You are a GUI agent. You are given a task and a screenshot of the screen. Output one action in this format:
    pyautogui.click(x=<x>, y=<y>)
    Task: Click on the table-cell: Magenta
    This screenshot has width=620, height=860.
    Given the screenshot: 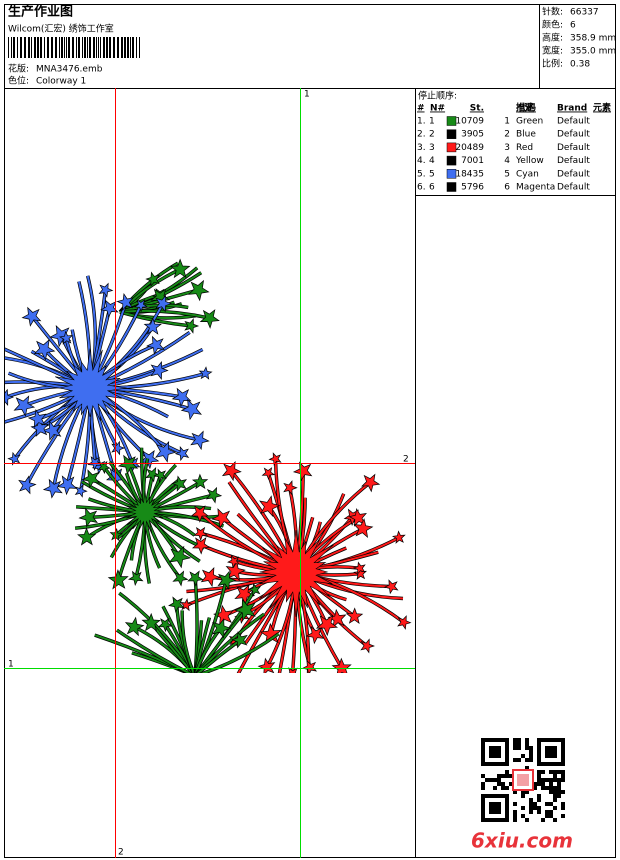 What is the action you would take?
    pyautogui.click(x=535, y=188)
    